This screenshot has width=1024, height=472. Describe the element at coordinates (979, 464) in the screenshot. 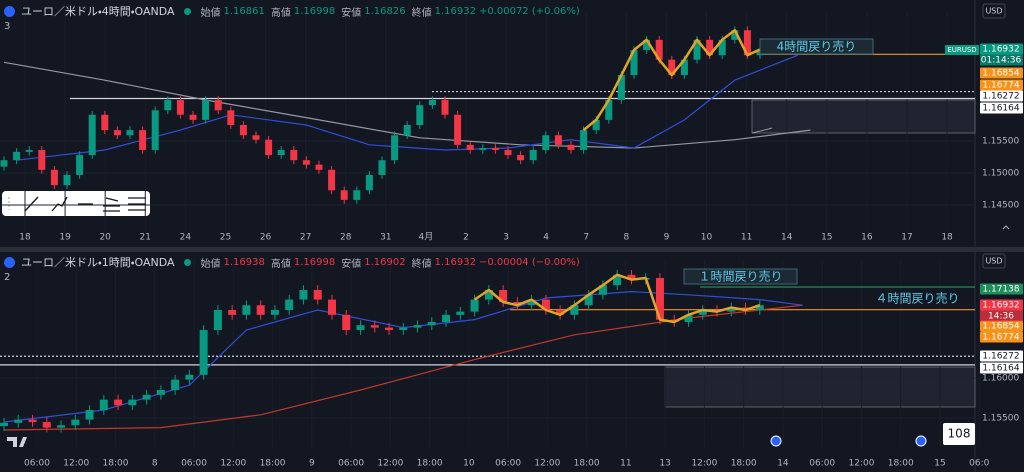

I see `x-tick-label: 06:0` at that location.